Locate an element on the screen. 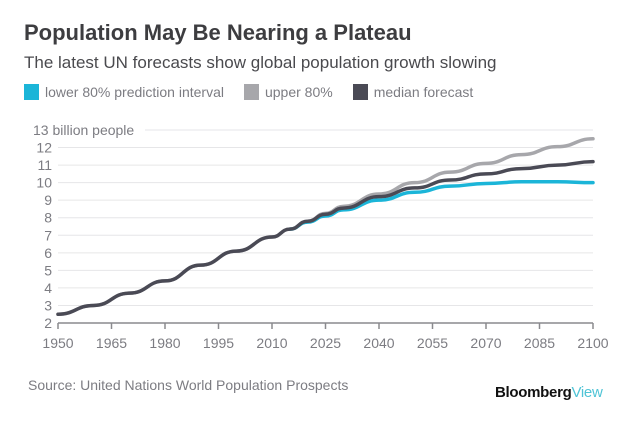  legend-swatch-upper is located at coordinates (251, 92).